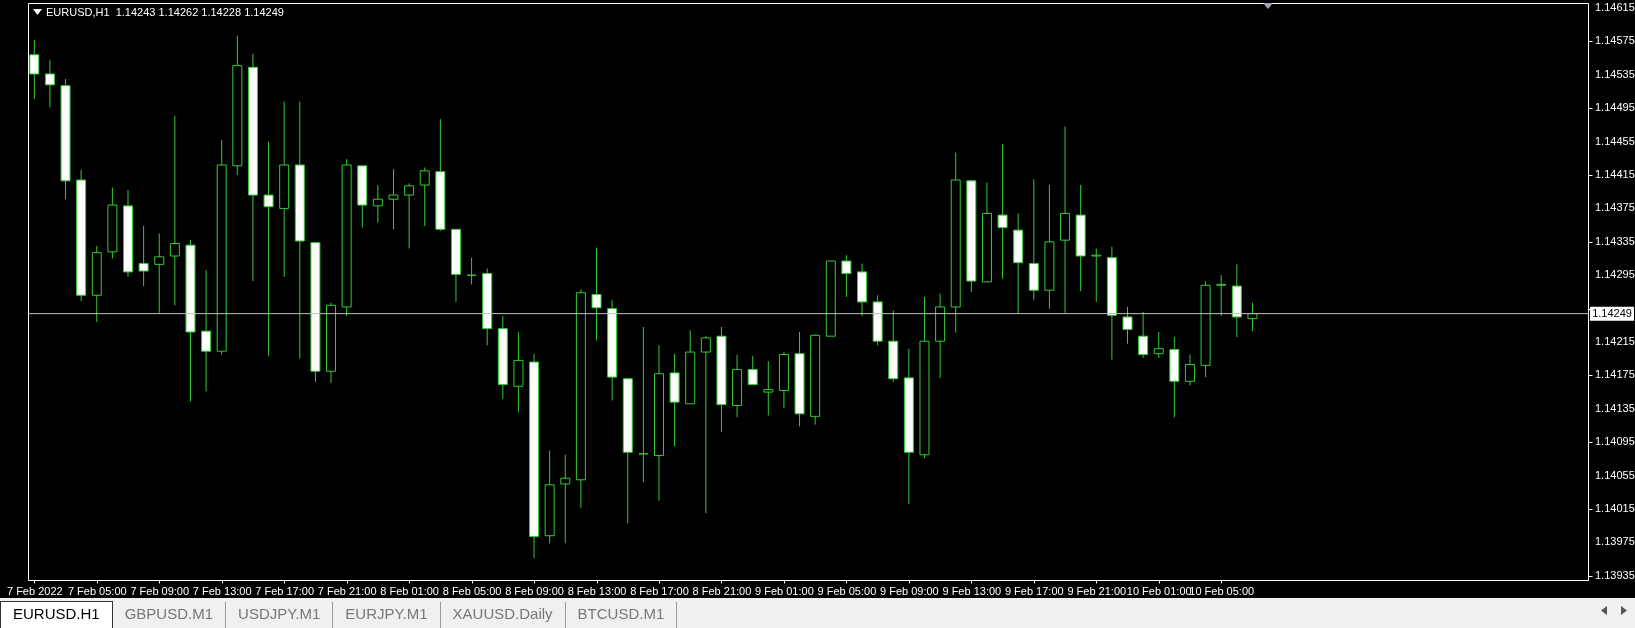 This screenshot has width=1635, height=628. What do you see at coordinates (165, 12) in the screenshot?
I see `chart-title: EURUSD,H1 1.14243 1.14262 1.14228 1.14249` at bounding box center [165, 12].